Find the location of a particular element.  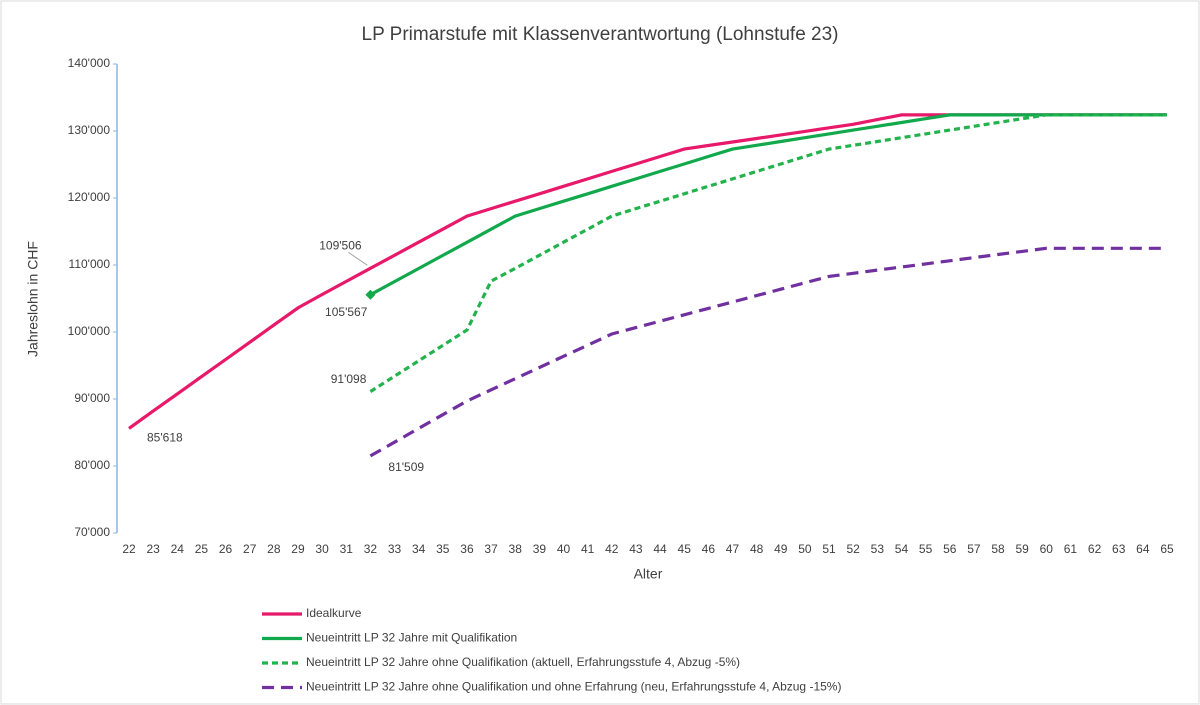

x-tick-label: 56 is located at coordinates (950, 549).